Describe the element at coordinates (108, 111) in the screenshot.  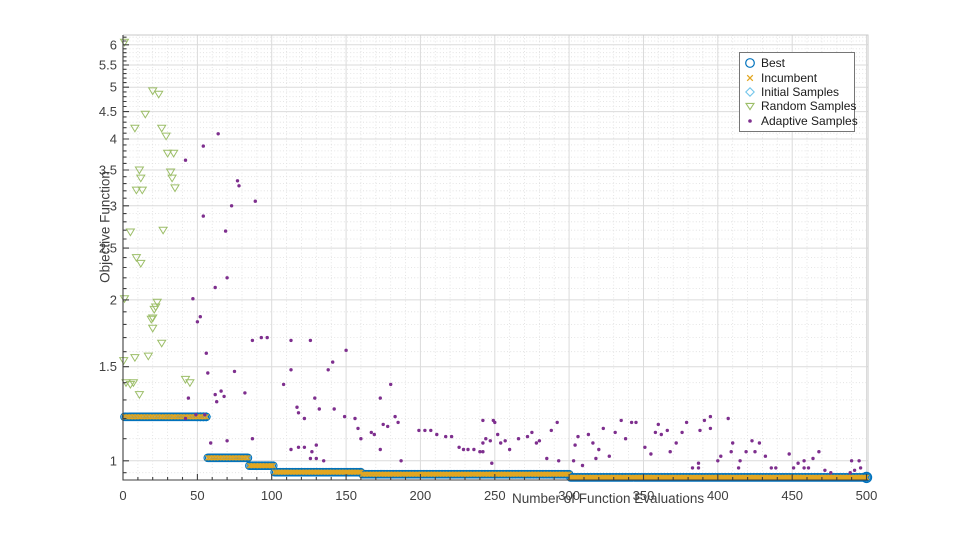
I see `svg-text: 4.5` at that location.